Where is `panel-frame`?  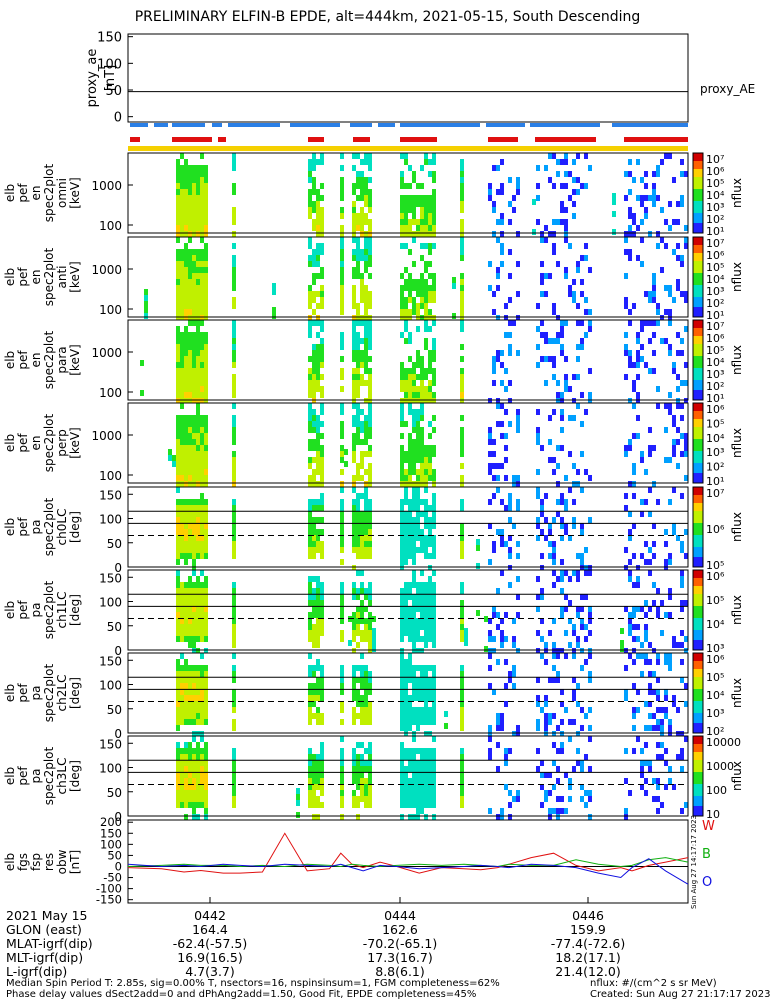
panel-frame is located at coordinates (408, 610).